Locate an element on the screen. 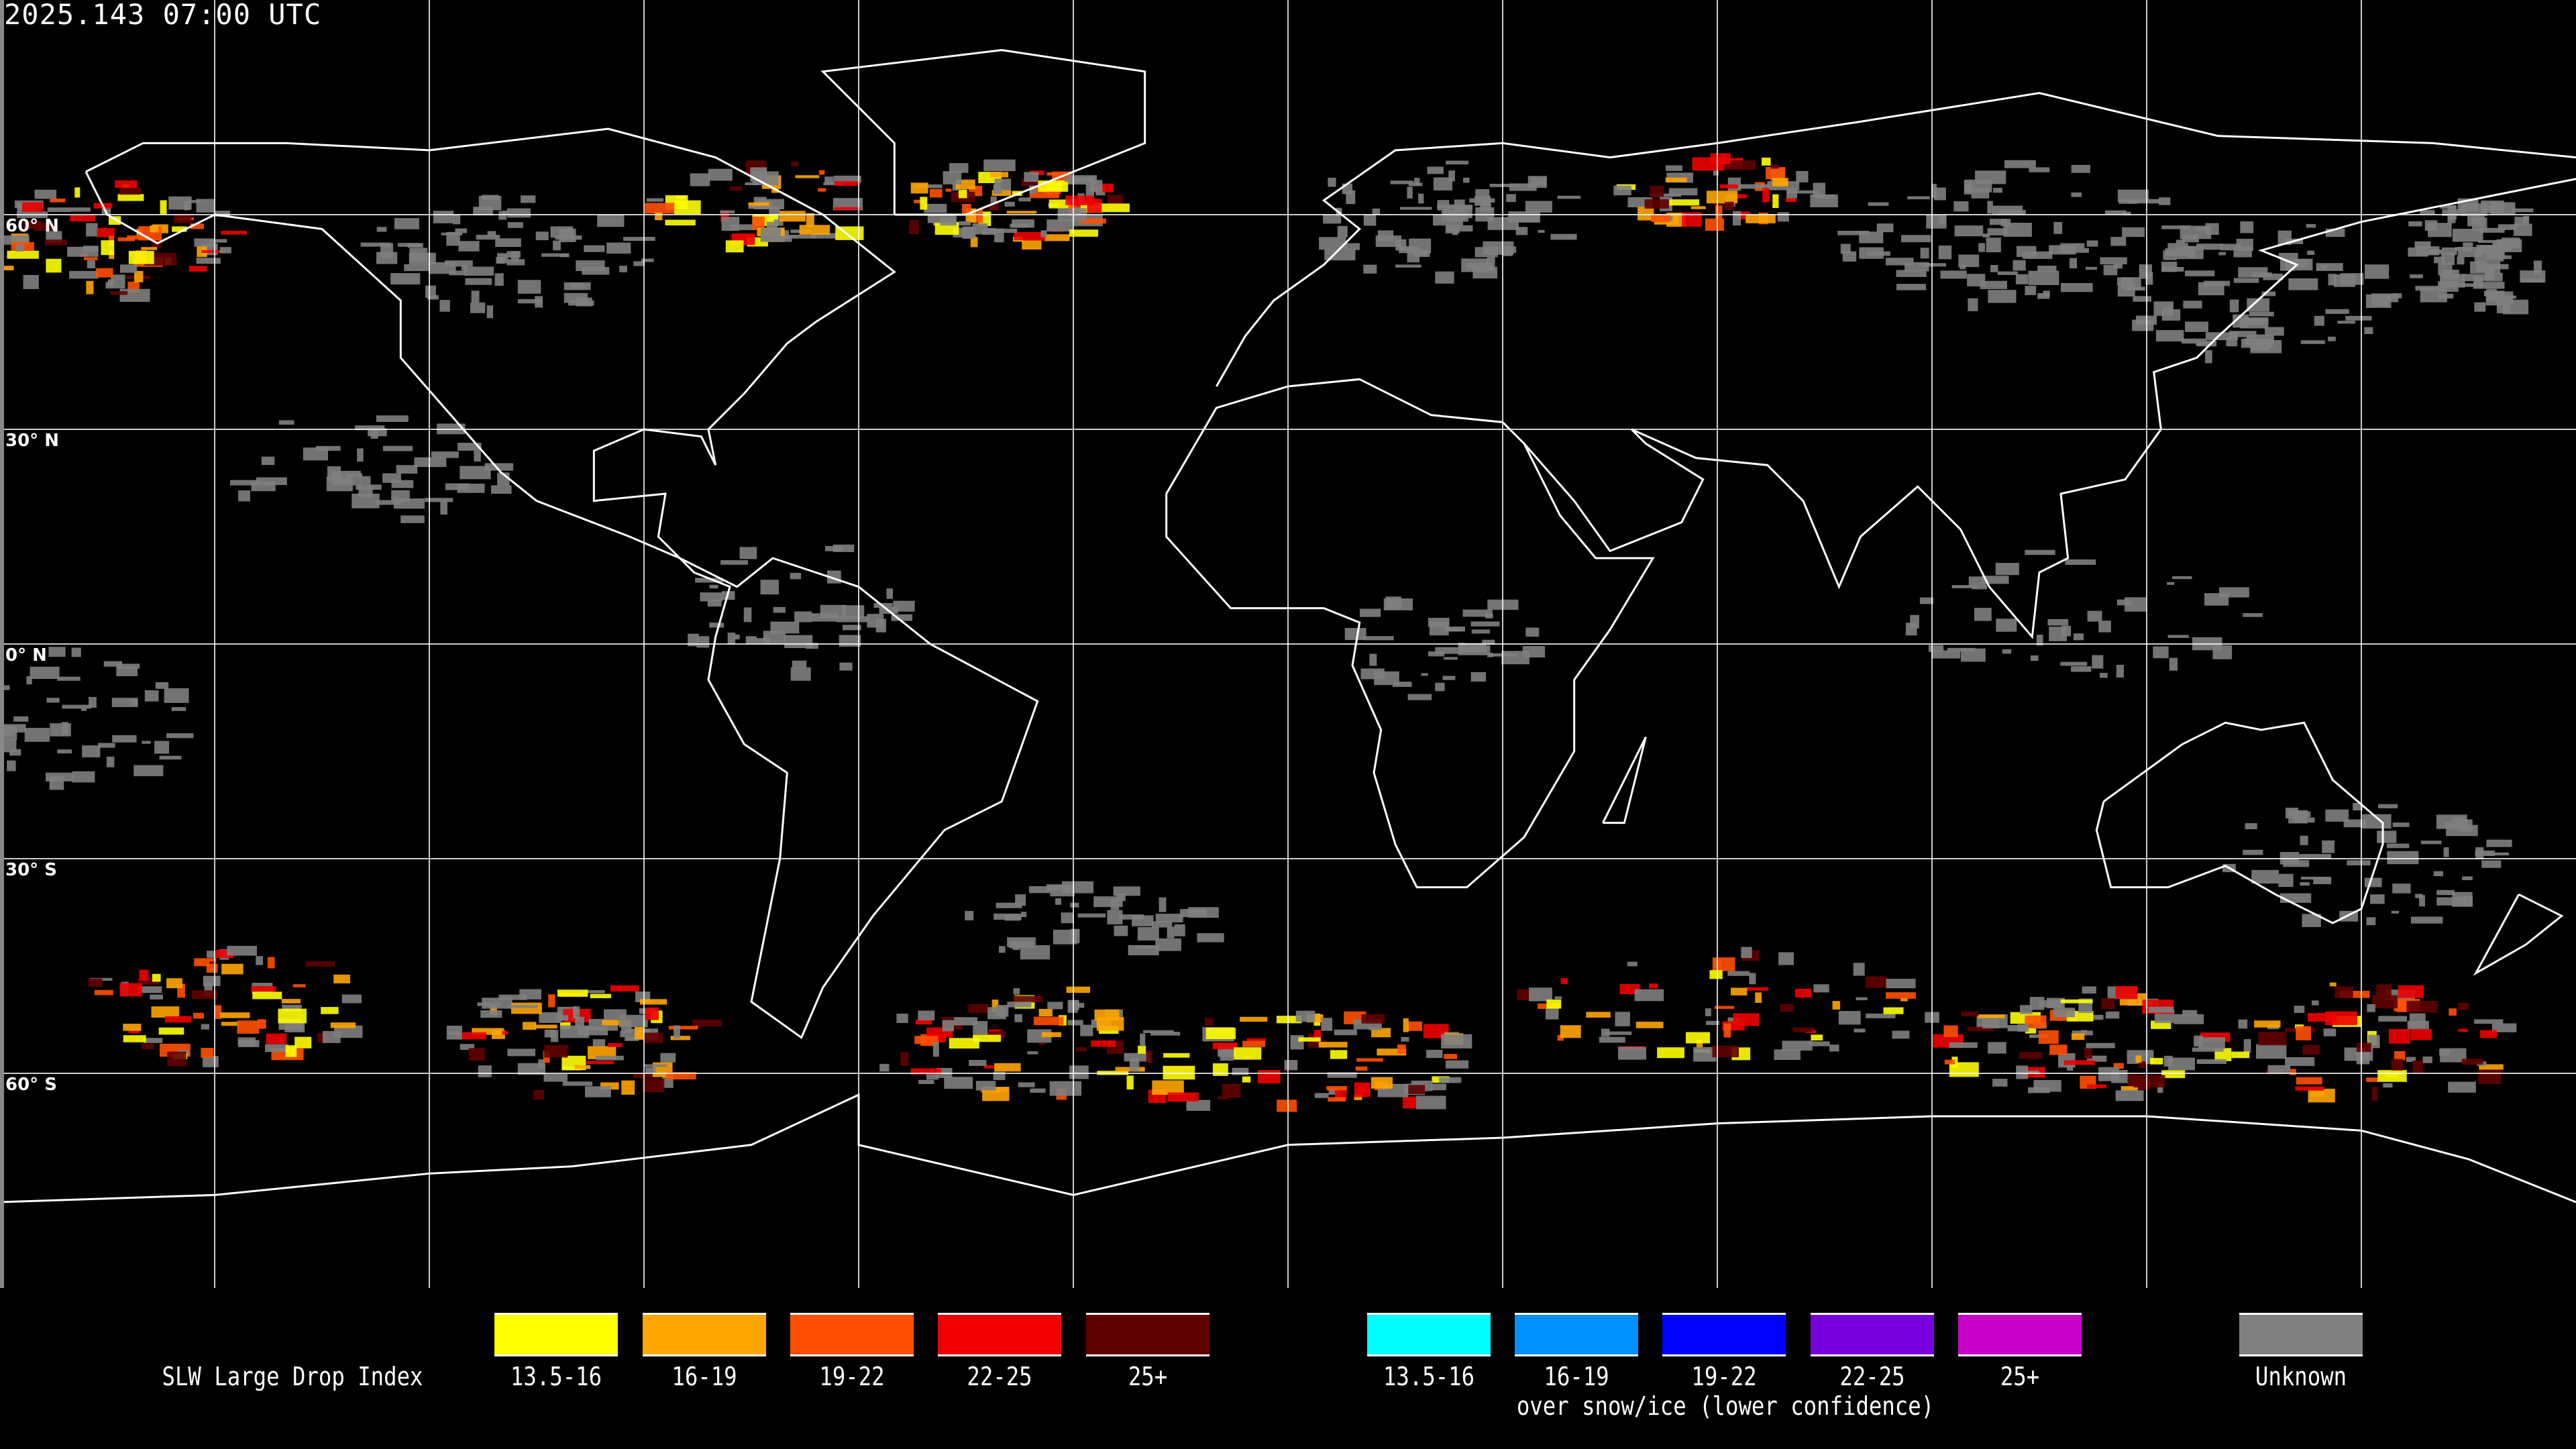 The image size is (2576, 1449). legend-snow-class-0-label: 13.5-16 is located at coordinates (1429, 1376).